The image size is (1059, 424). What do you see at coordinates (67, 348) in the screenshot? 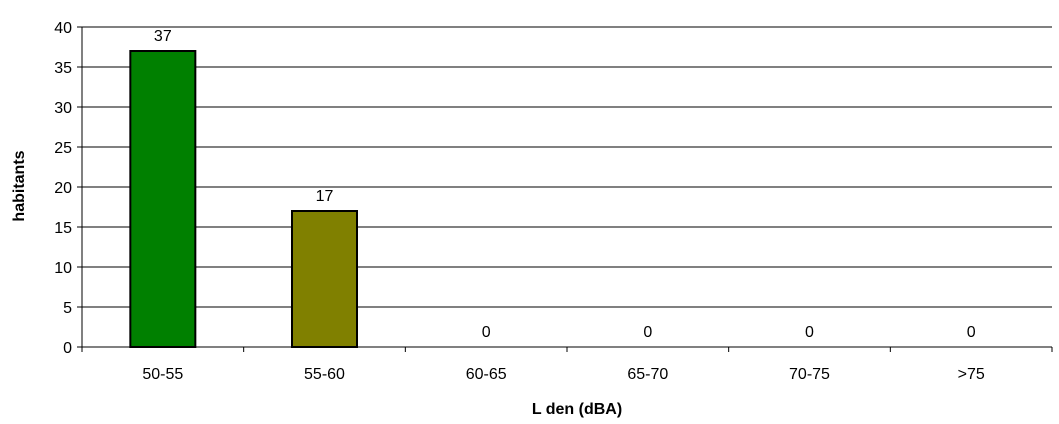
I see `y-tick-label: 0` at bounding box center [67, 348].